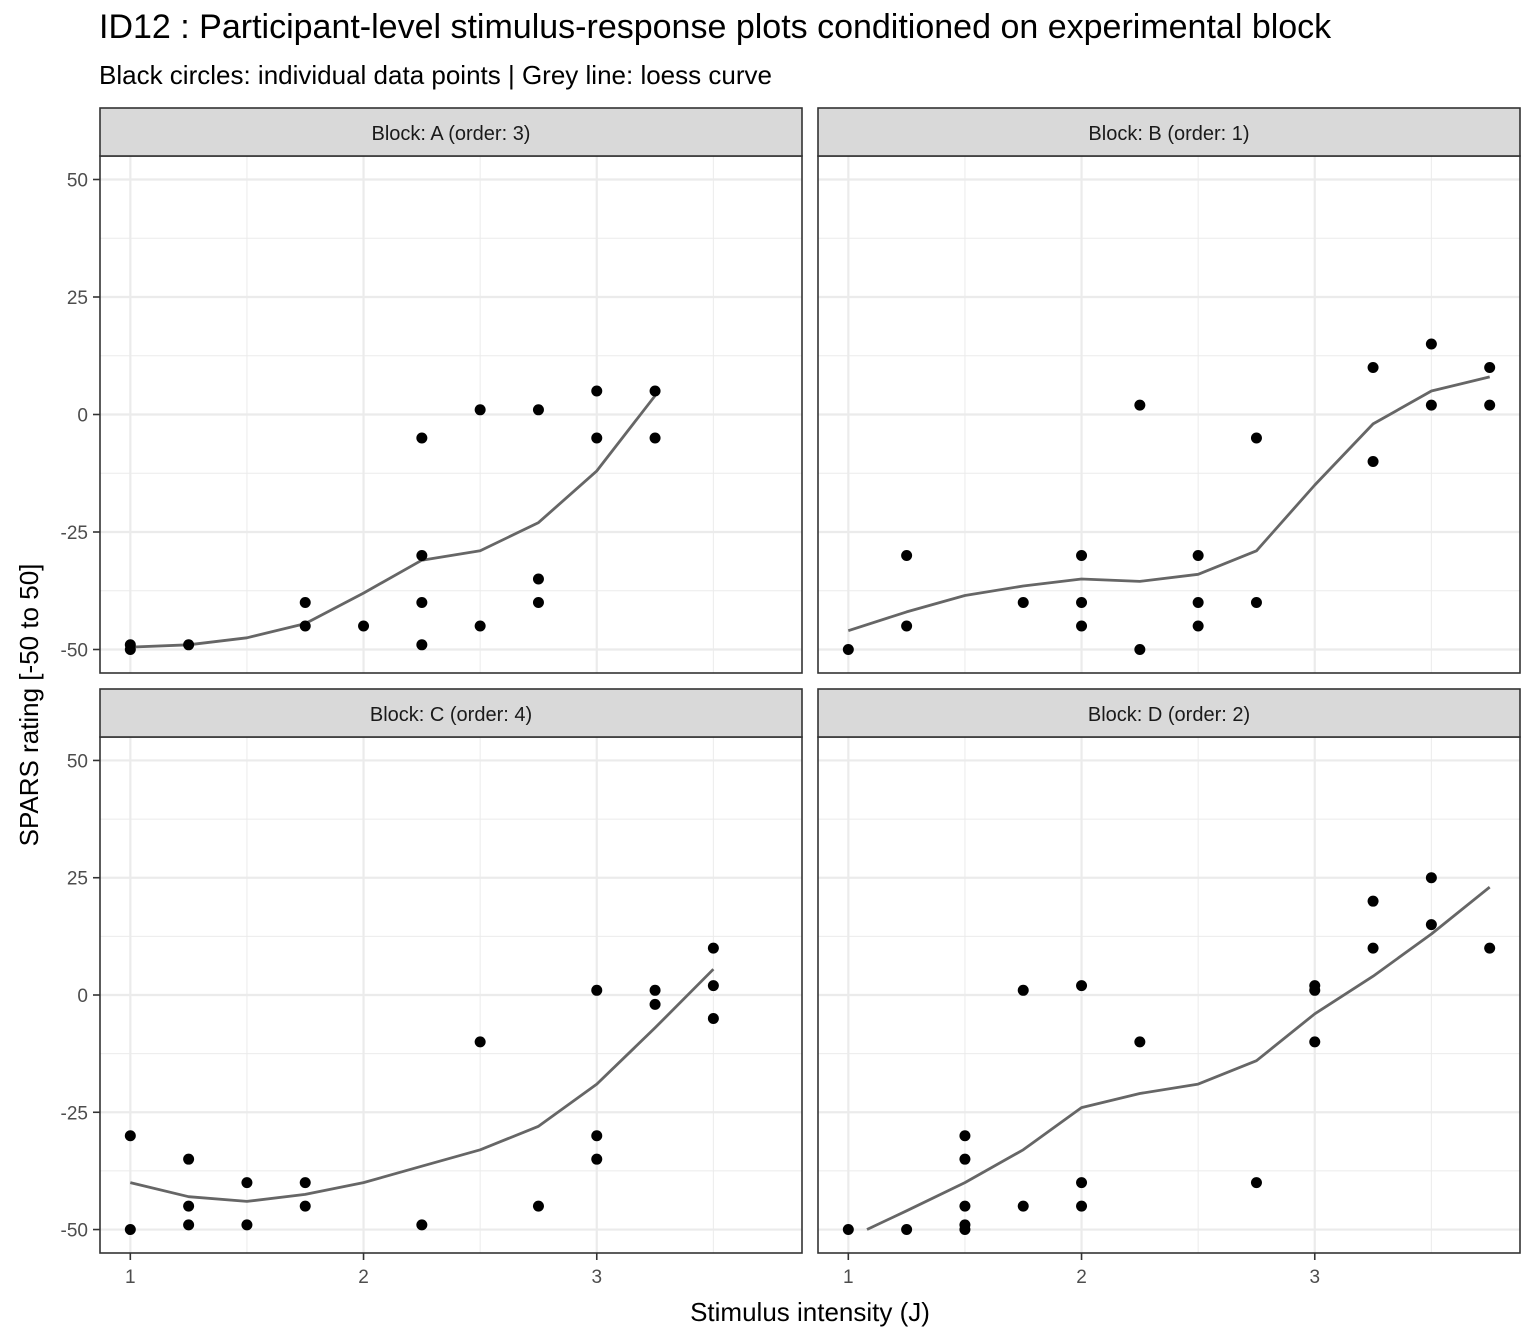  I want to click on facet-strip-label: Block: C (order: 4), so click(451, 715).